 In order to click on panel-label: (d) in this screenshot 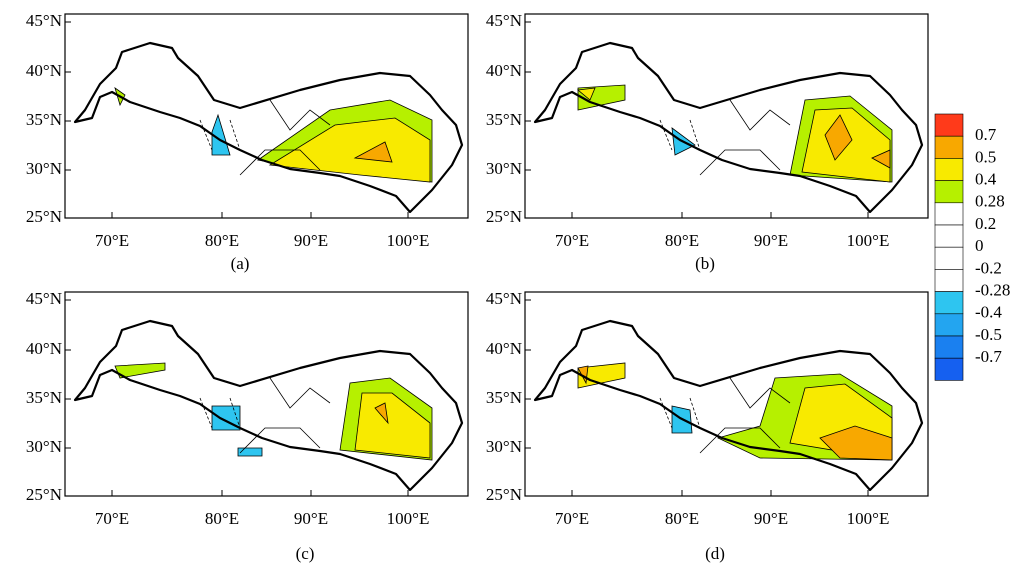, I will do `click(715, 553)`.